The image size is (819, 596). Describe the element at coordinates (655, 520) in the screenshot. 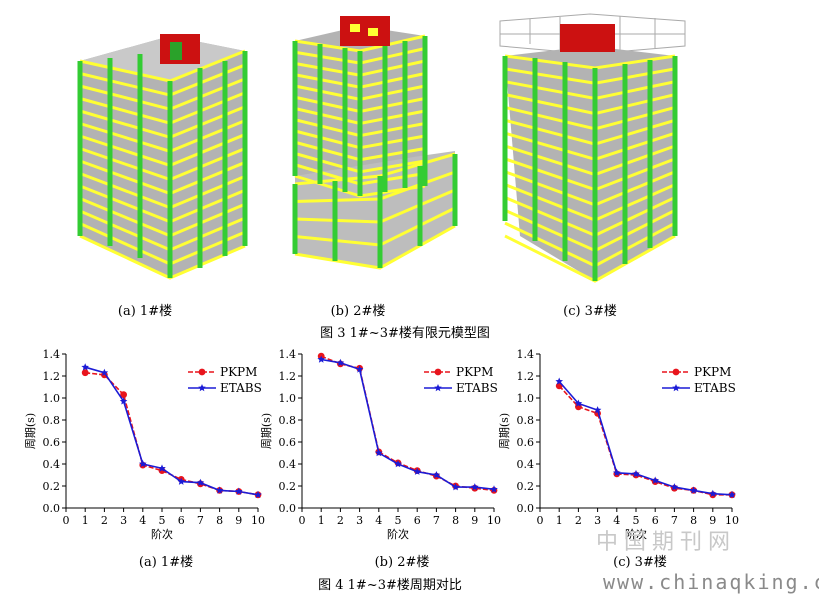

I see `x-tick-label: 6` at that location.